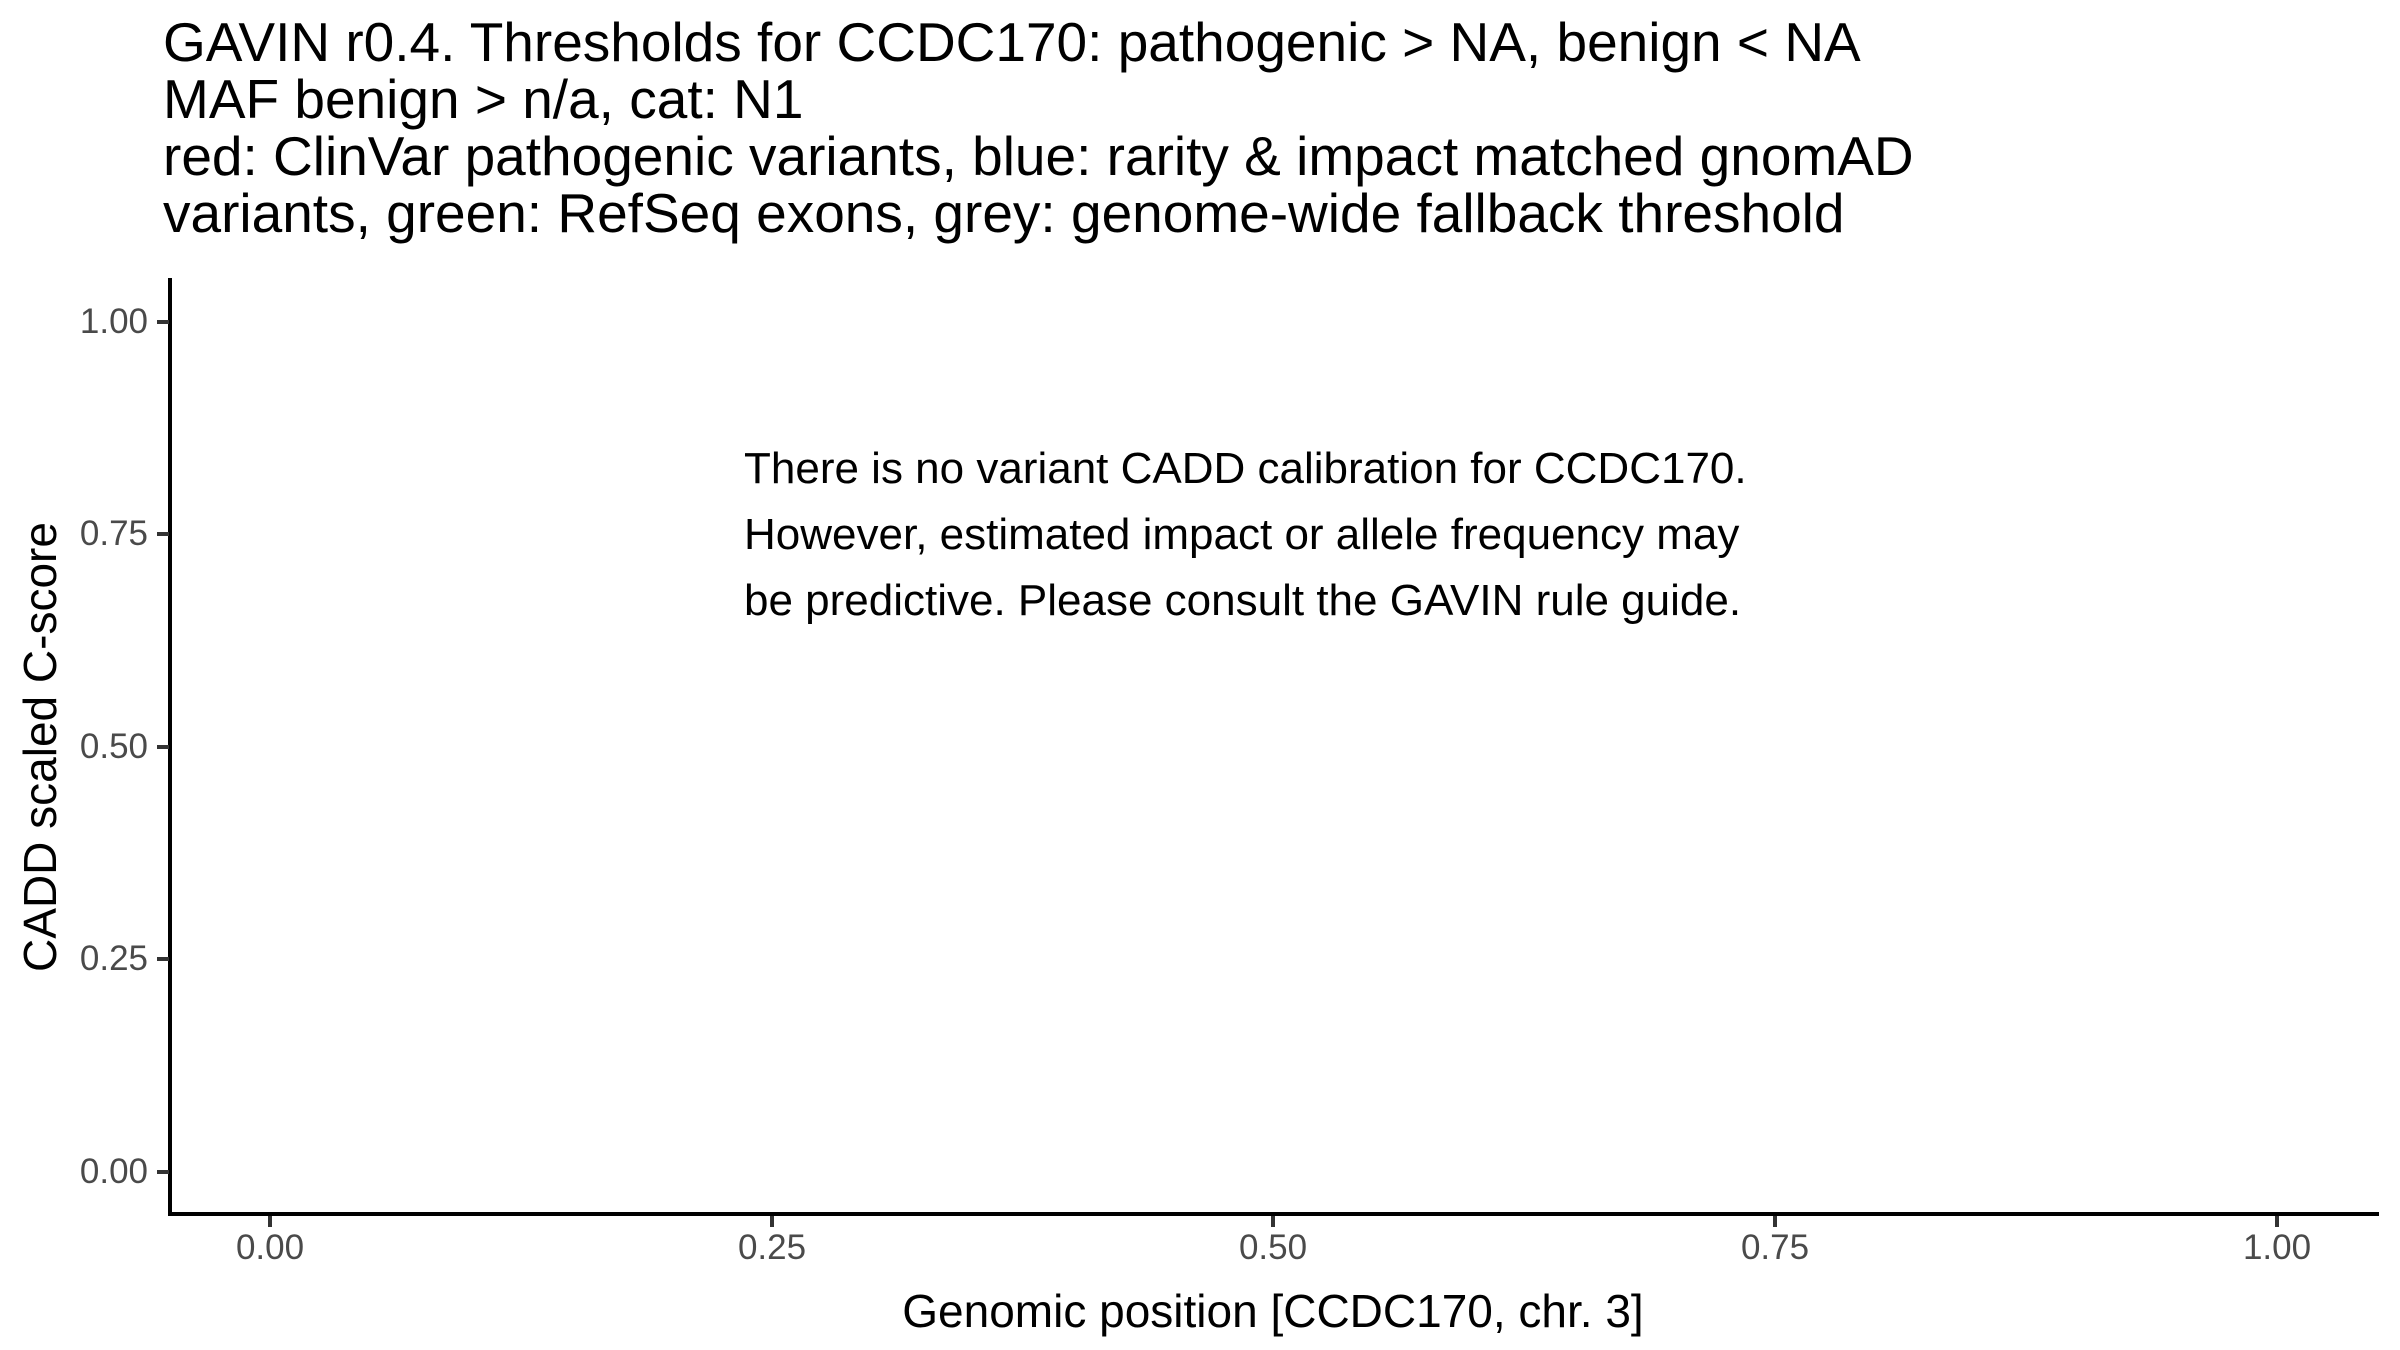 This screenshot has height=1350, width=2400. What do you see at coordinates (163, 1172) in the screenshot?
I see `y-tick-mark-0.00` at bounding box center [163, 1172].